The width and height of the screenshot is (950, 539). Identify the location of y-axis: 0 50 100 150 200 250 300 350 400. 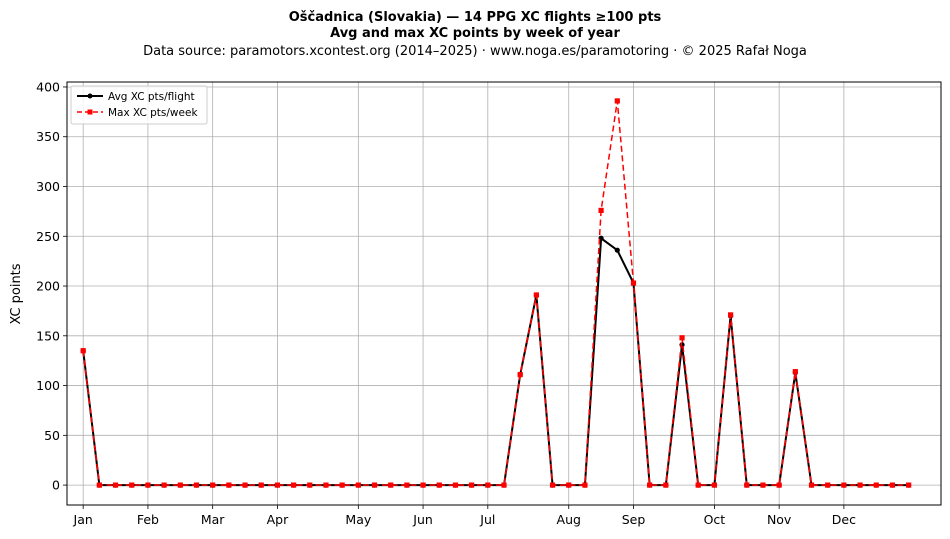
(51, 286).